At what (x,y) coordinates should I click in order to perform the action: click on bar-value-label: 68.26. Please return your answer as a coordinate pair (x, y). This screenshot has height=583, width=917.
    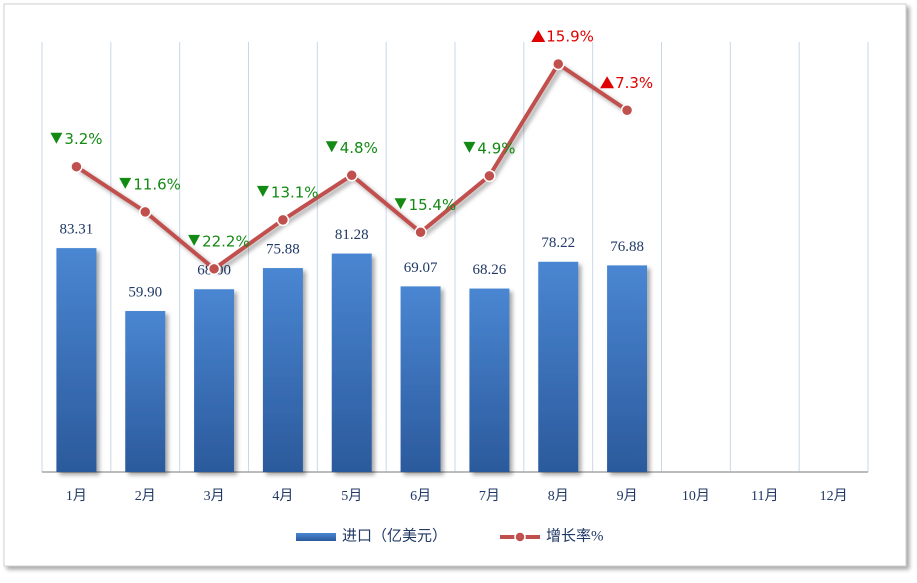
    Looking at the image, I should click on (490, 270).